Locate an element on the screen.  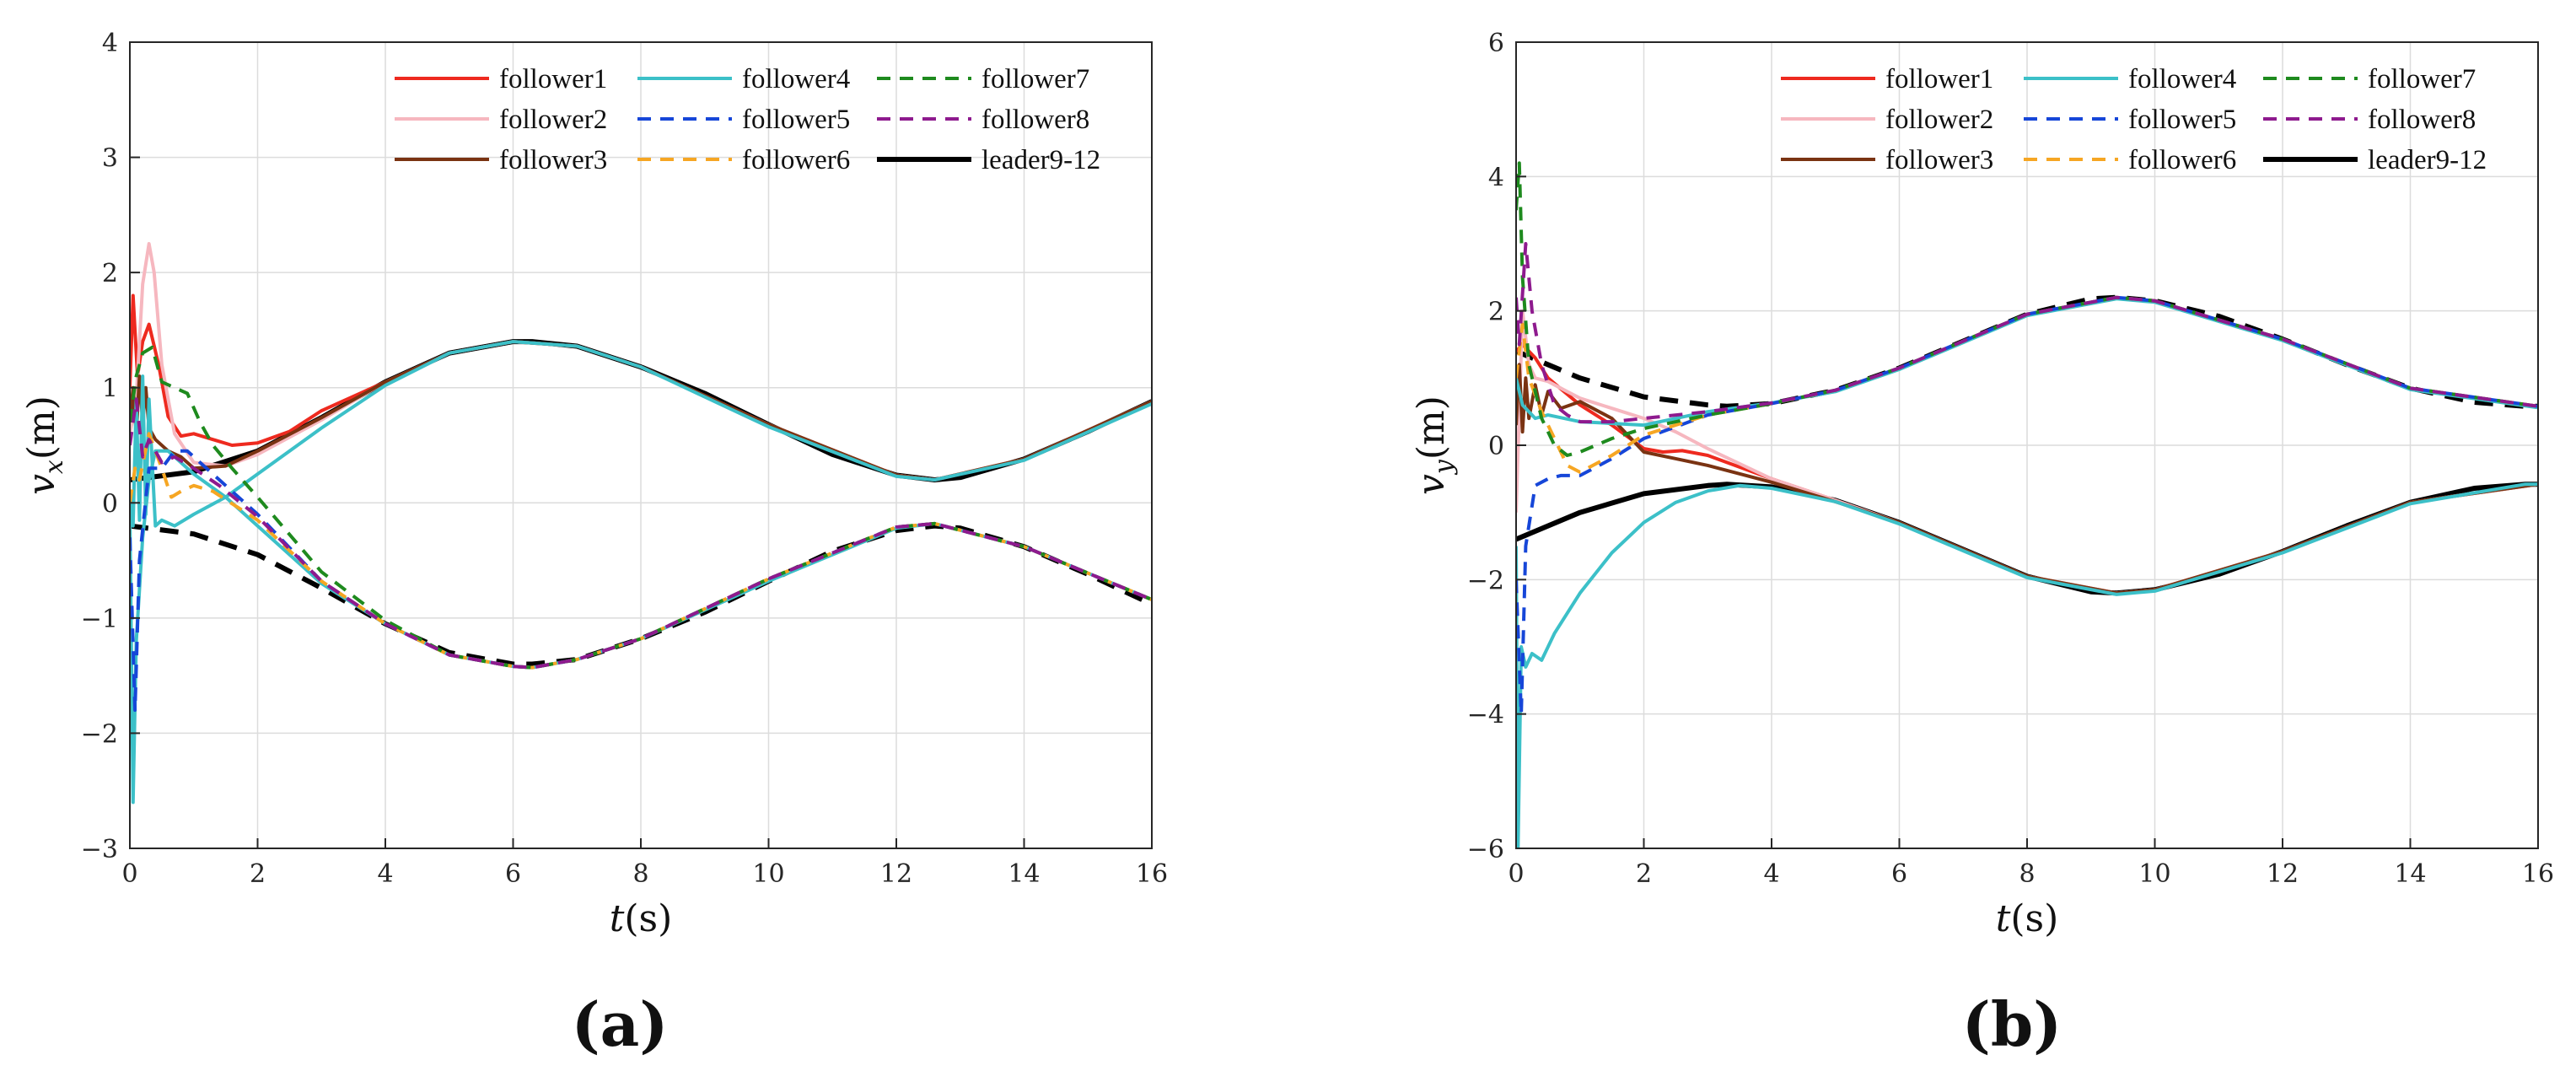
y-axis-label-sub: y is located at coordinates (1444, 467).